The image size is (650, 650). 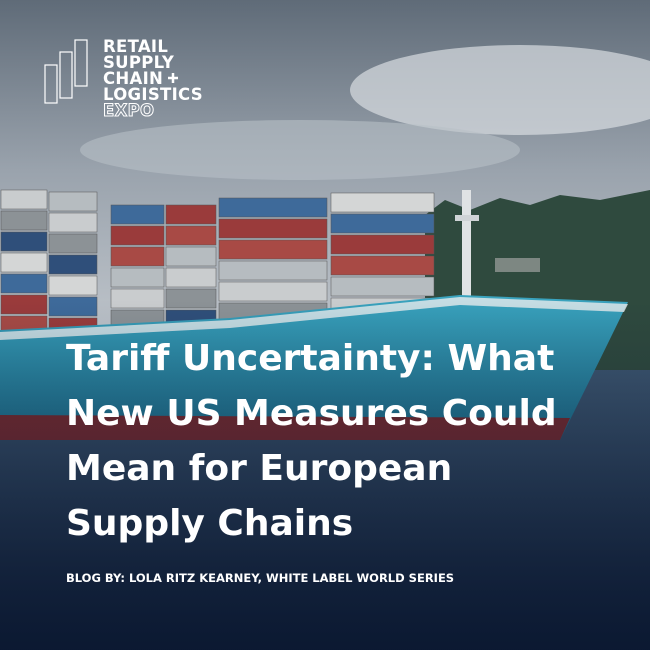 What do you see at coordinates (173, 78) in the screenshot?
I see `logo-plus` at bounding box center [173, 78].